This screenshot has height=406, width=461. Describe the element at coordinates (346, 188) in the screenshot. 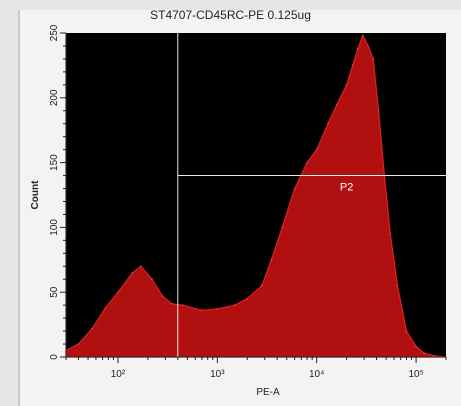

I see `gate-label: P2` at that location.